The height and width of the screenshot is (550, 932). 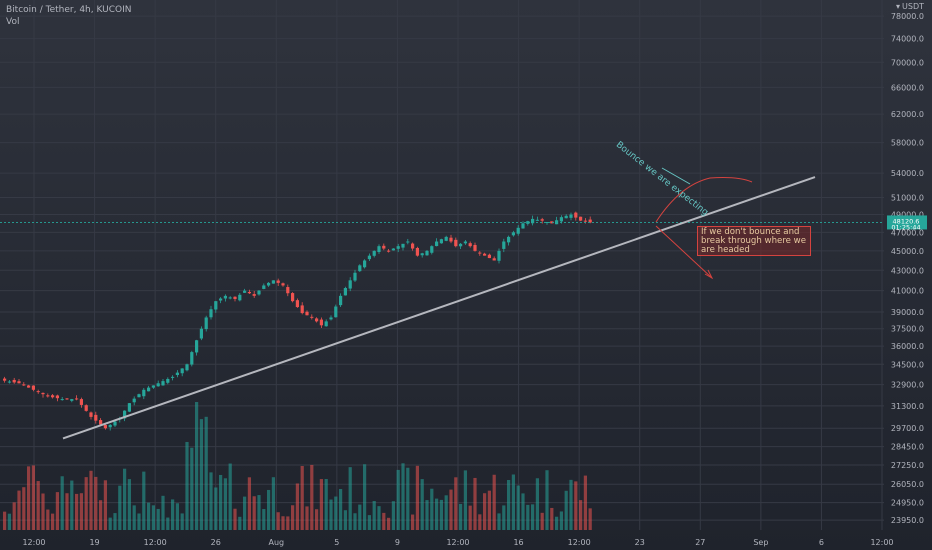 I want to click on price-tick-label: 45000.0, so click(x=907, y=251).